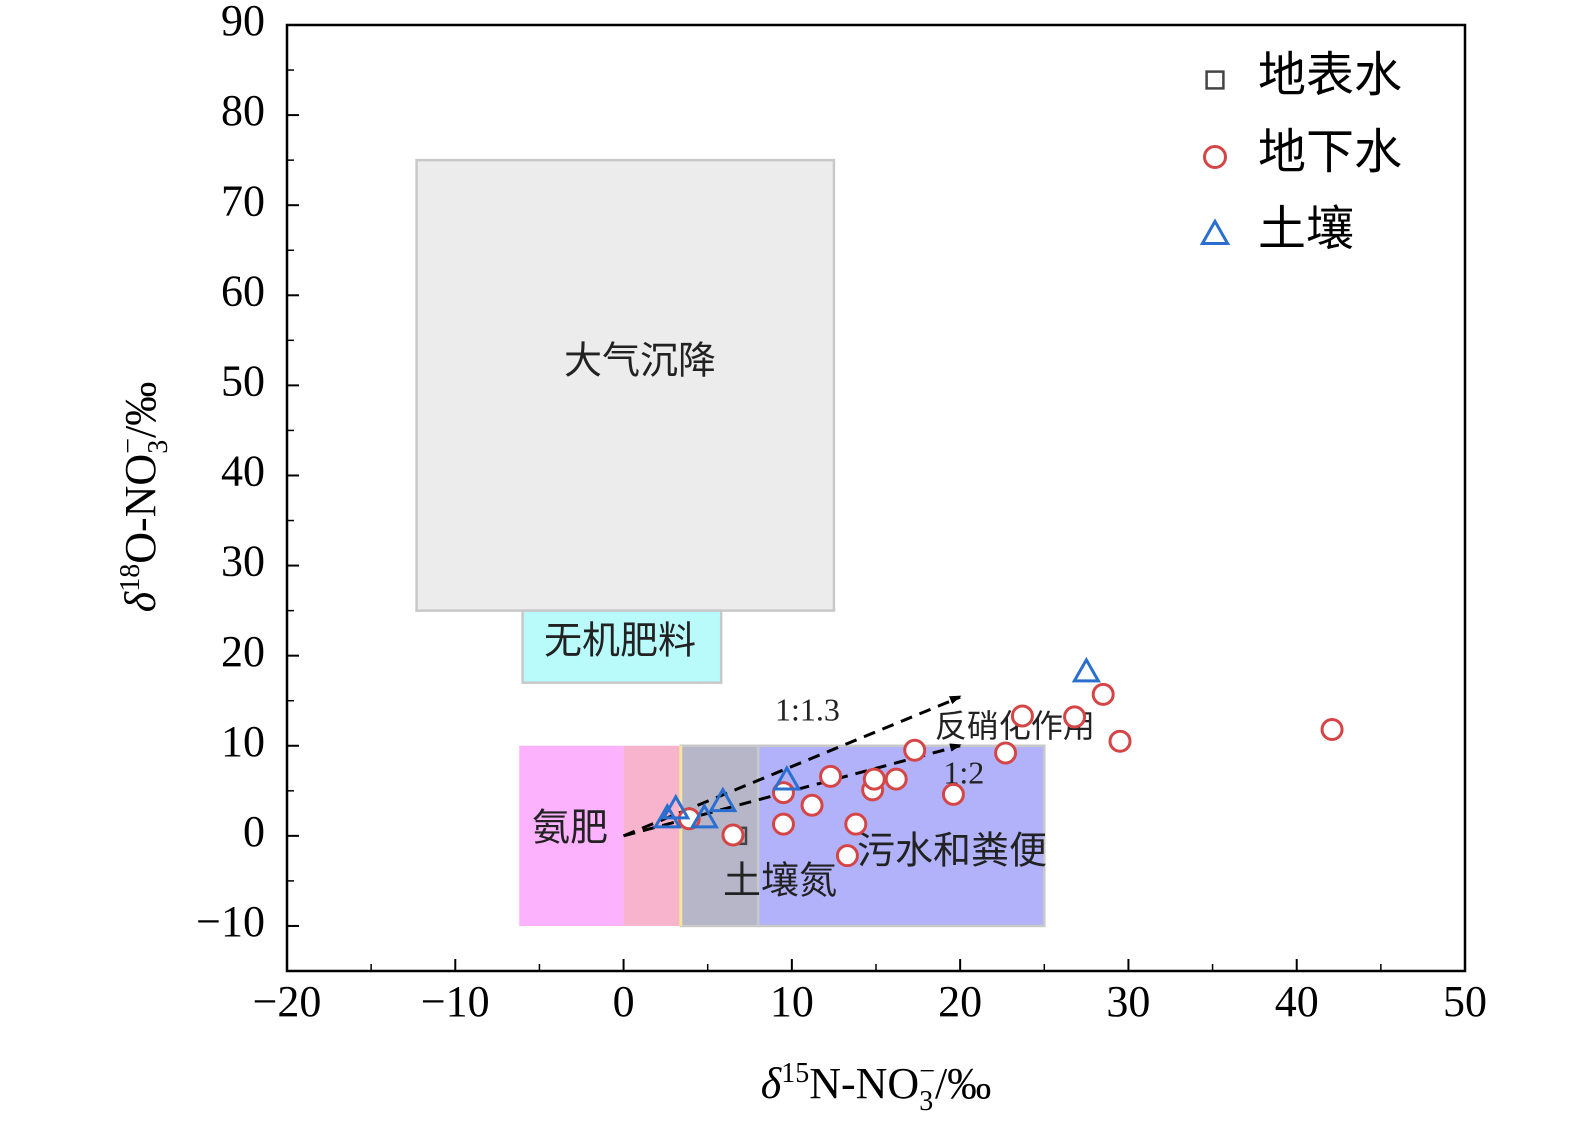  I want to click on y-axis-title: δ18O-NO3−/‰, so click(143, 497).